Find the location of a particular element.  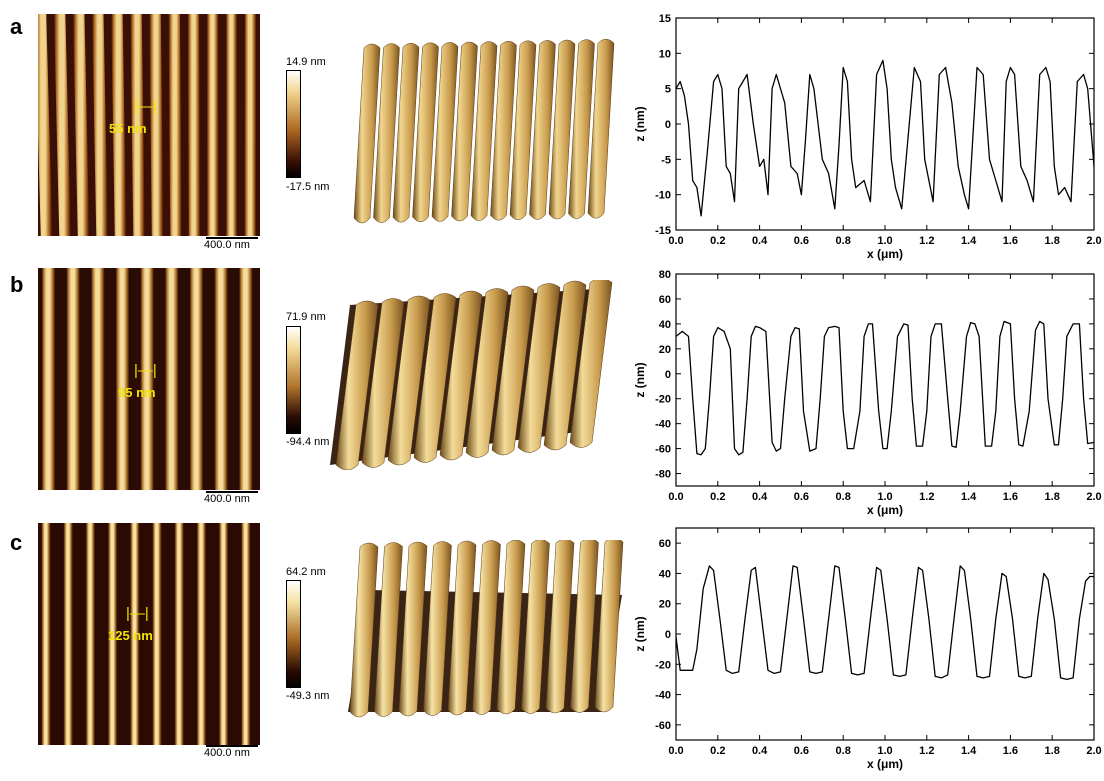

y-tick-label: -5 is located at coordinates (666, 160).